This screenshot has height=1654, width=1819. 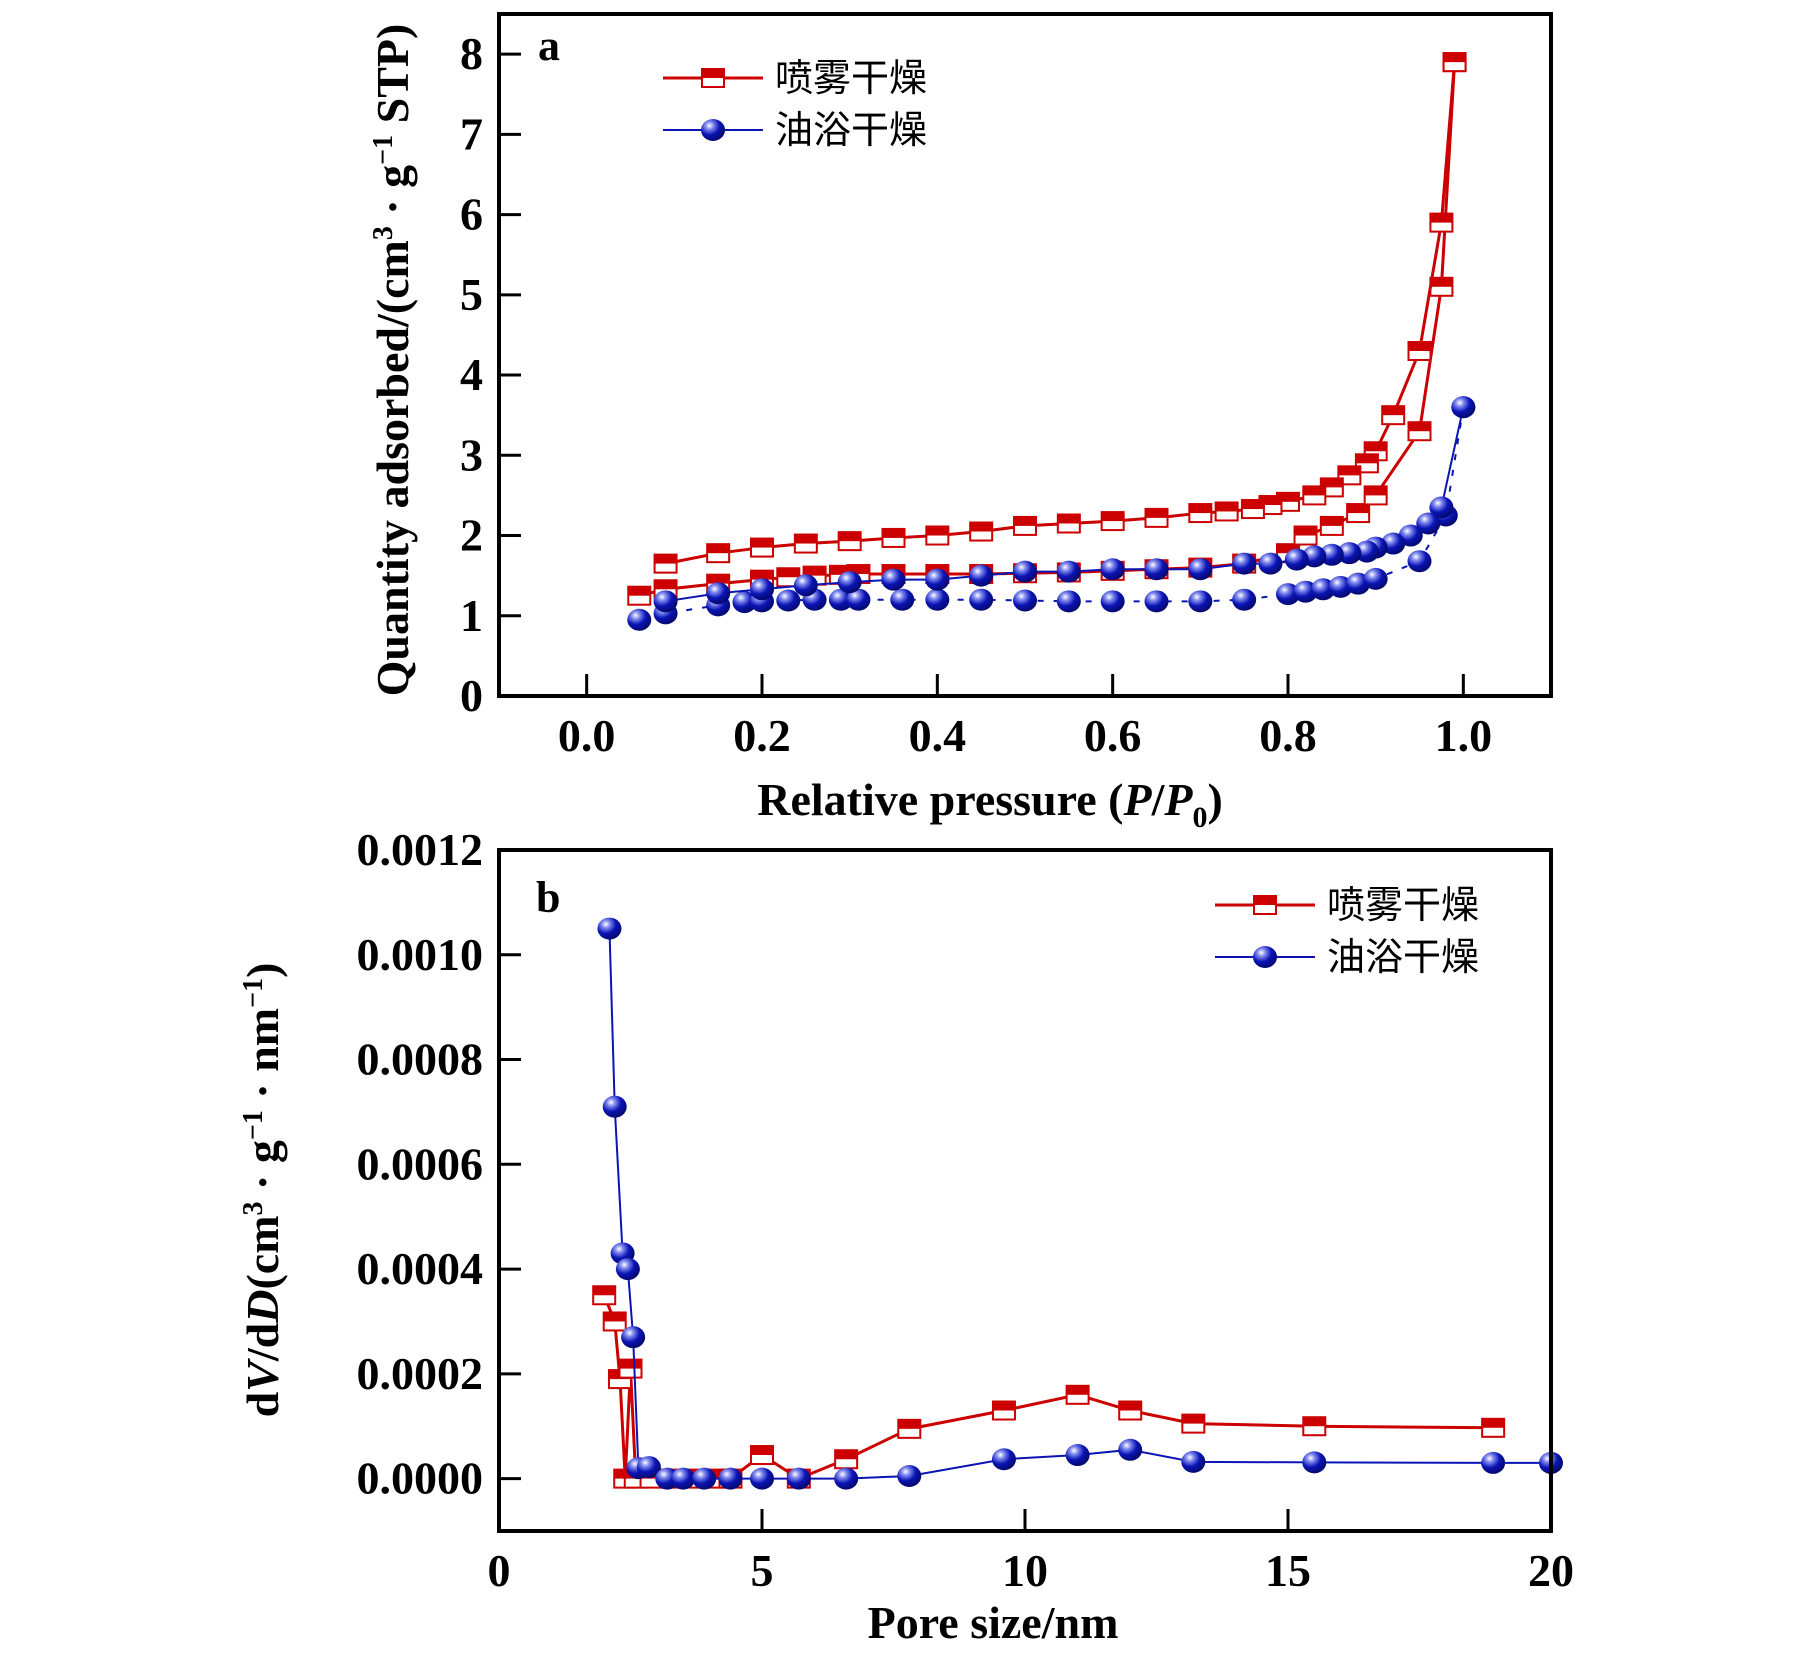 What do you see at coordinates (490, 374) in the screenshot?
I see `panel-a-y-ticks: 0 1 2 3 4 5 6 7 8` at bounding box center [490, 374].